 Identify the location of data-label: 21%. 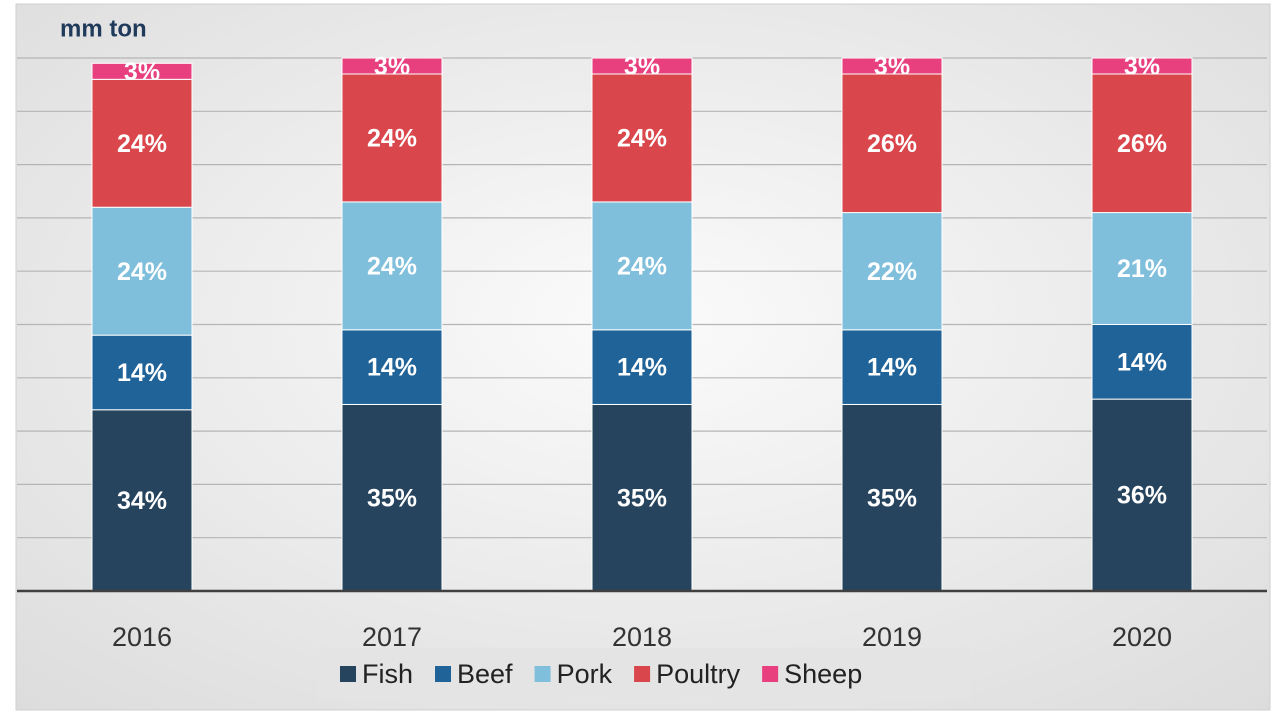
(1142, 269).